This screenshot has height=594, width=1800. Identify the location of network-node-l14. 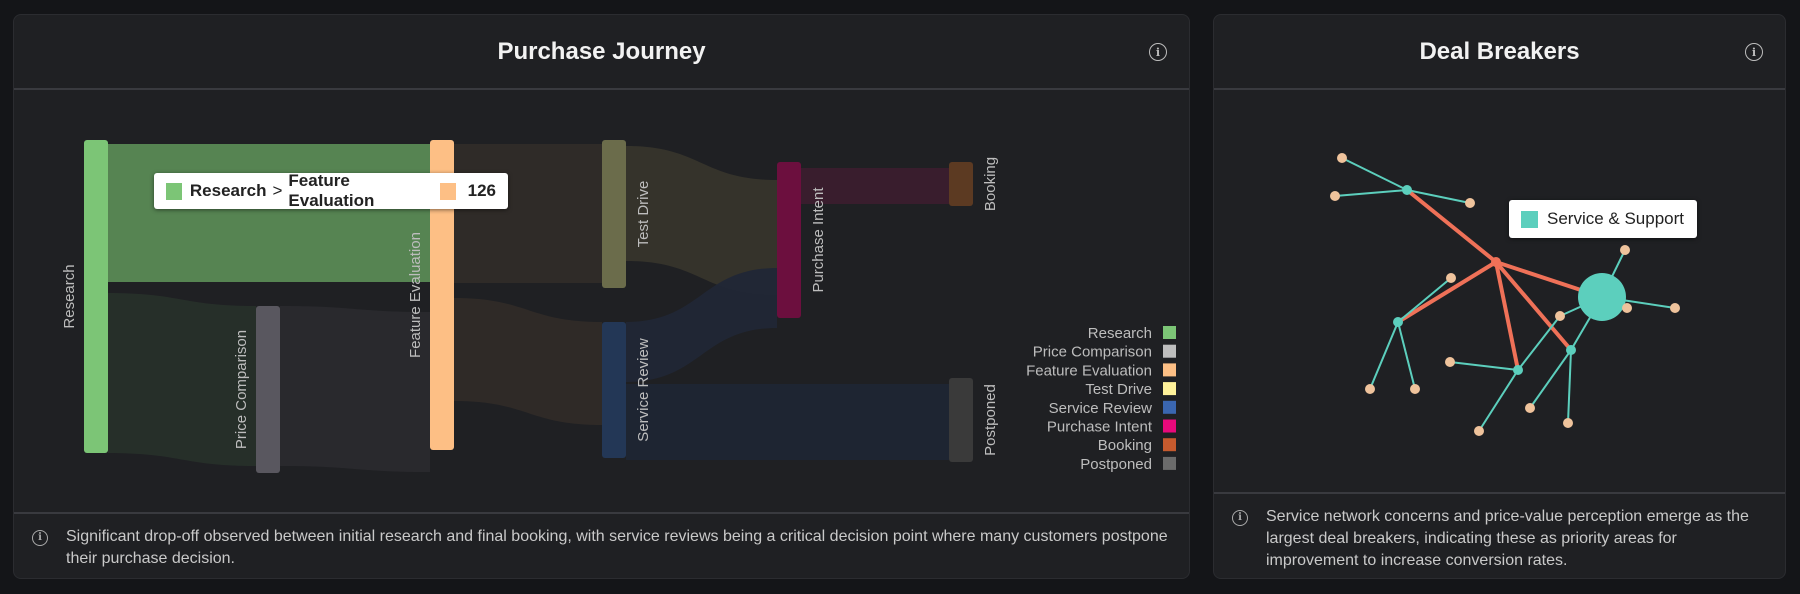
(1625, 250).